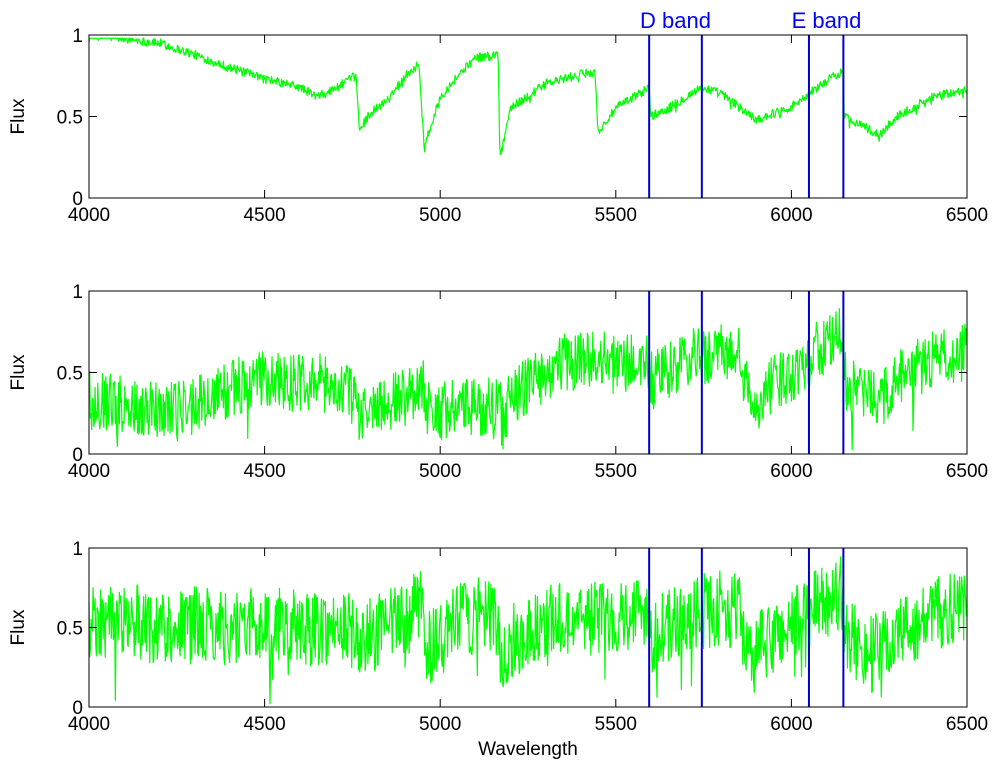  Describe the element at coordinates (675, 20) in the screenshot. I see `band-label: D band` at that location.